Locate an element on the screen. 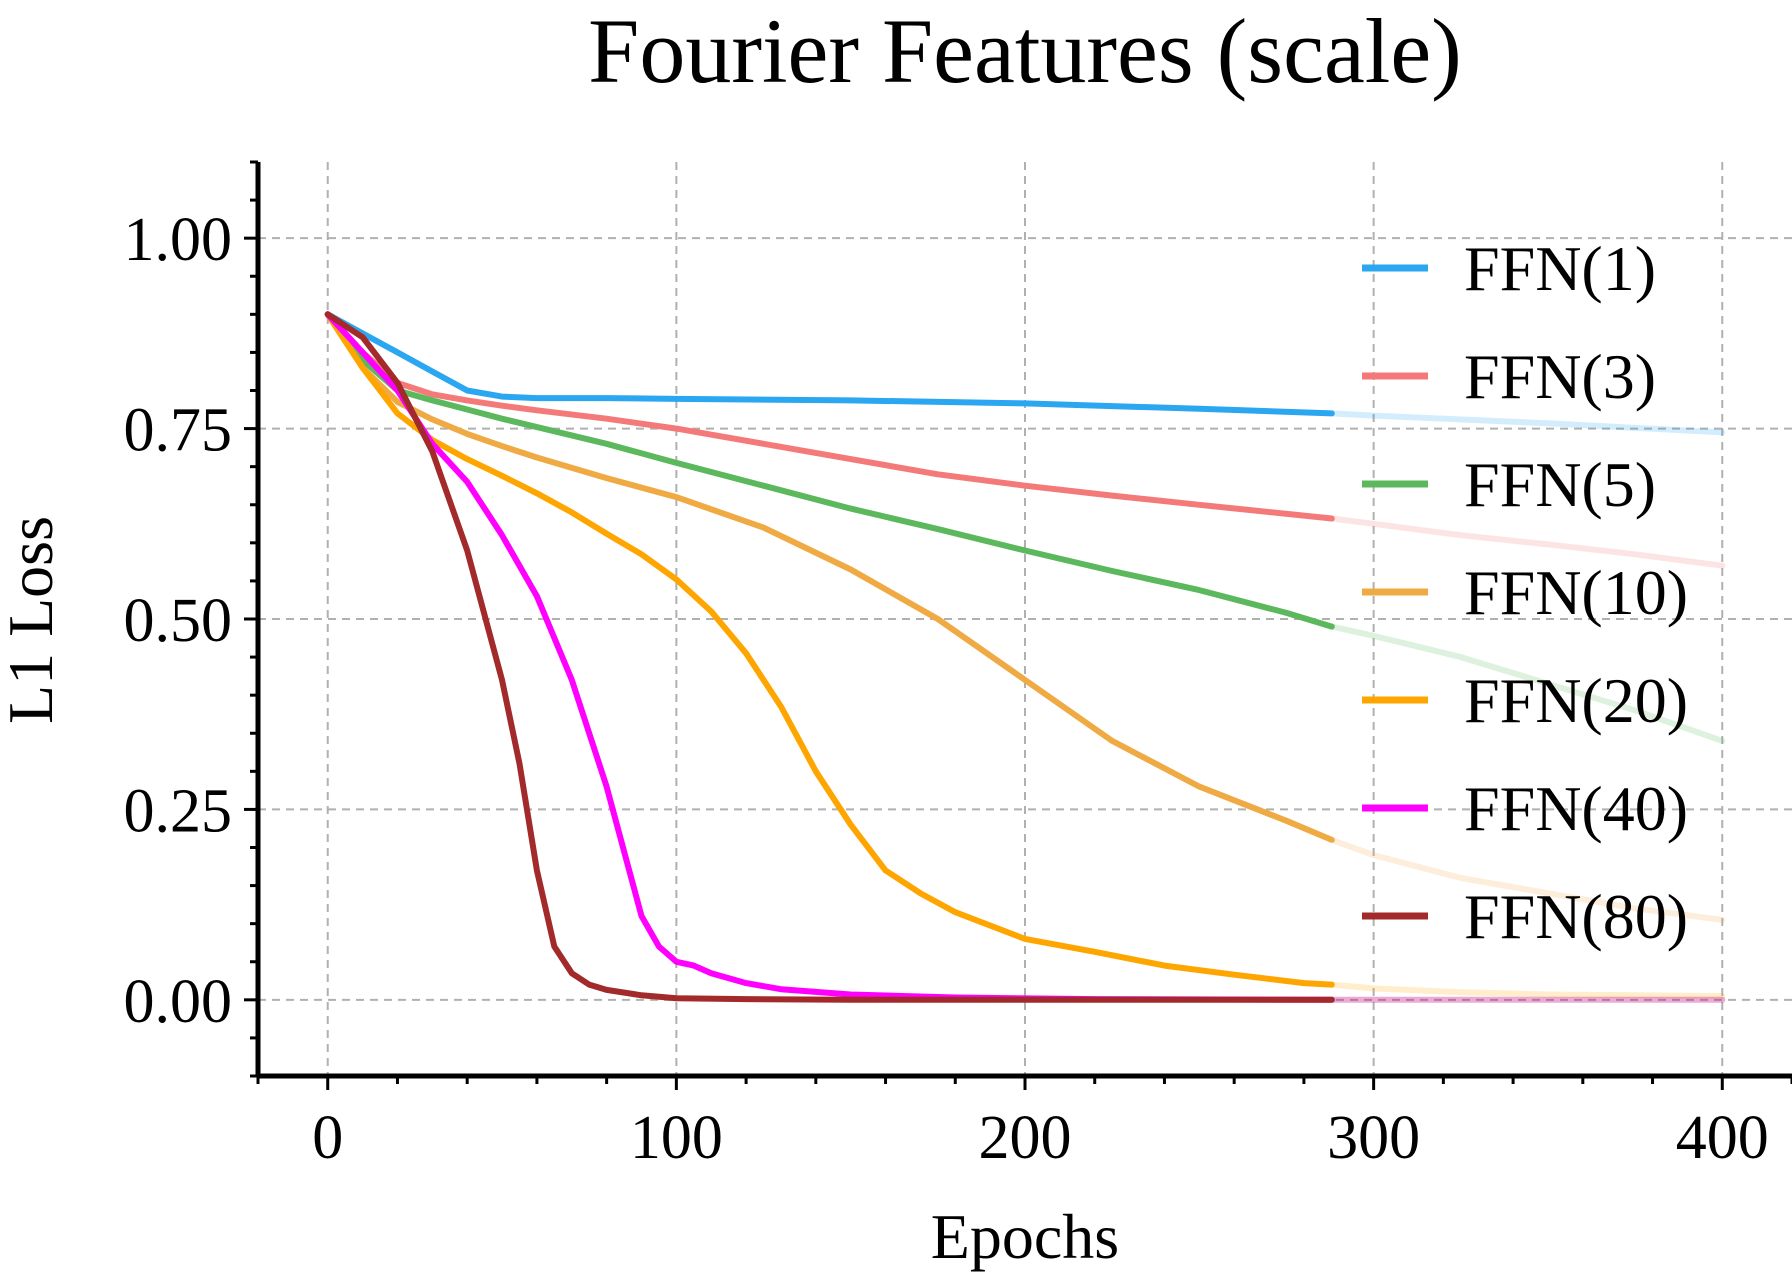 The width and height of the screenshot is (1792, 1272). y-tick-label-3: 0.75 is located at coordinates (178, 431).